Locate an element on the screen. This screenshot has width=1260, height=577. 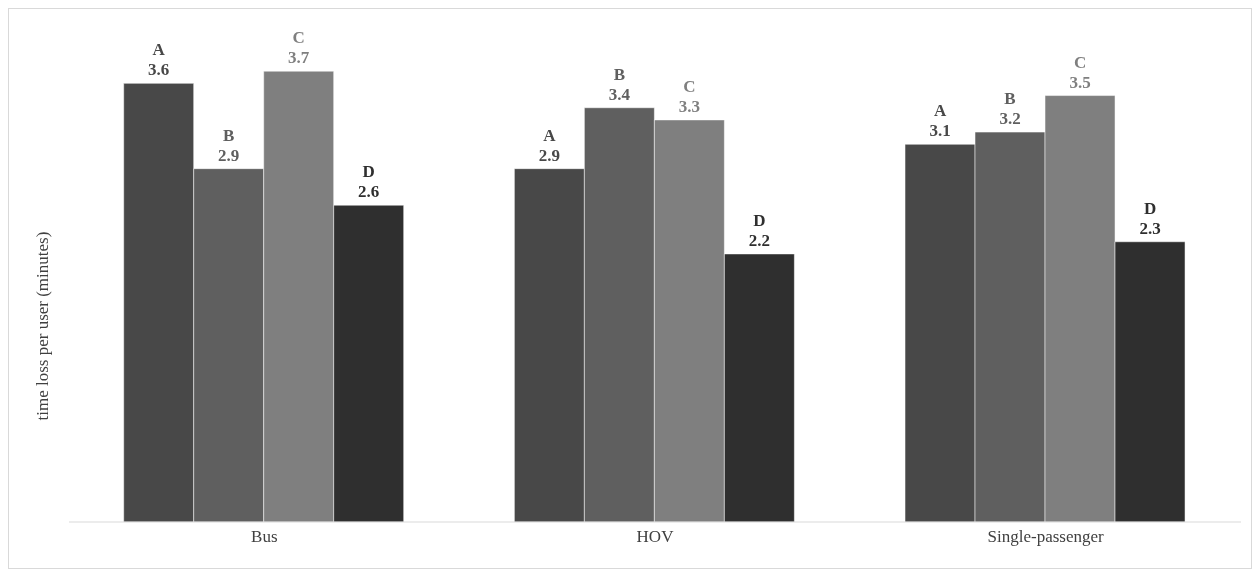
y-axis-title: time loss per user (minutes) is located at coordinates (43, 326).